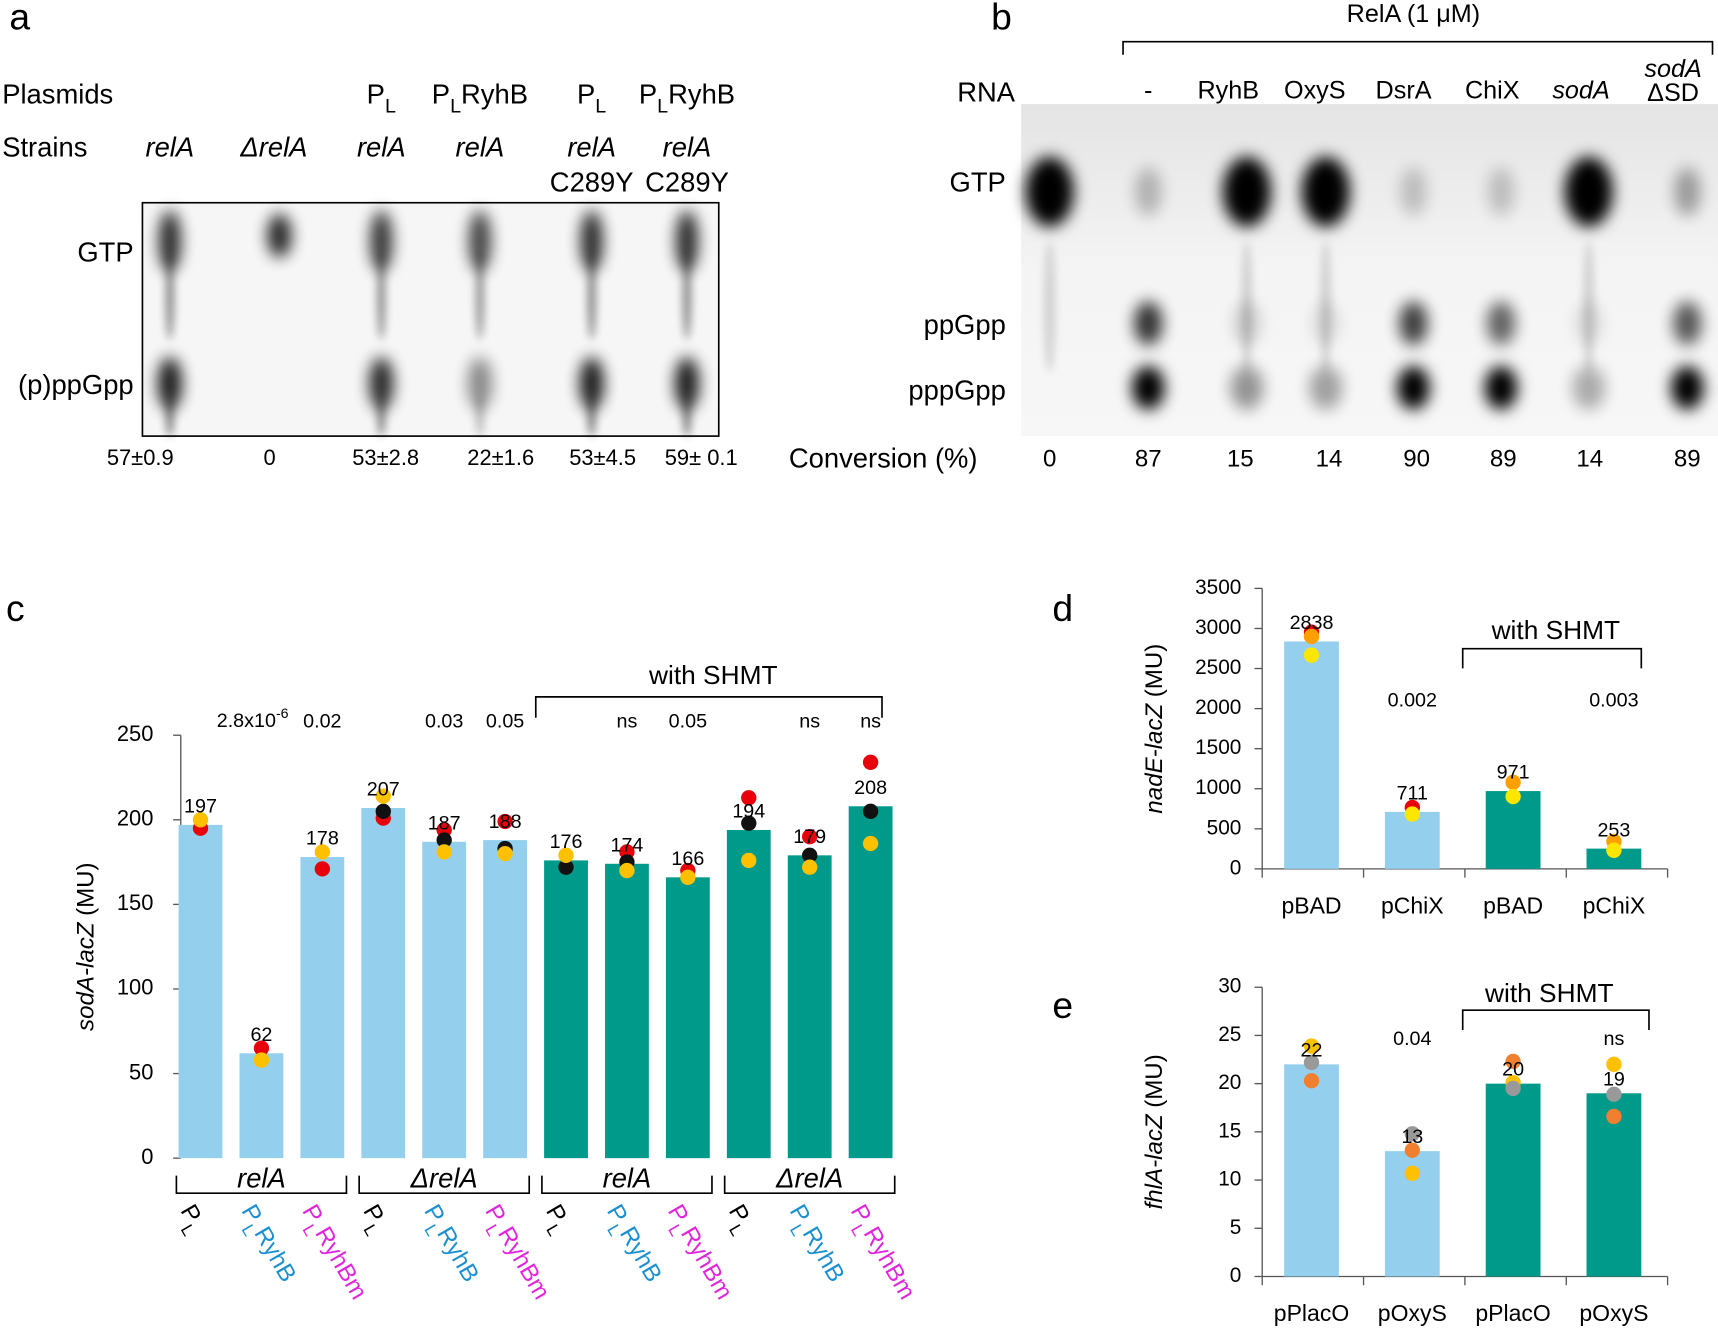  What do you see at coordinates (1229, 986) in the screenshot?
I see `y-tick-label: 30` at bounding box center [1229, 986].